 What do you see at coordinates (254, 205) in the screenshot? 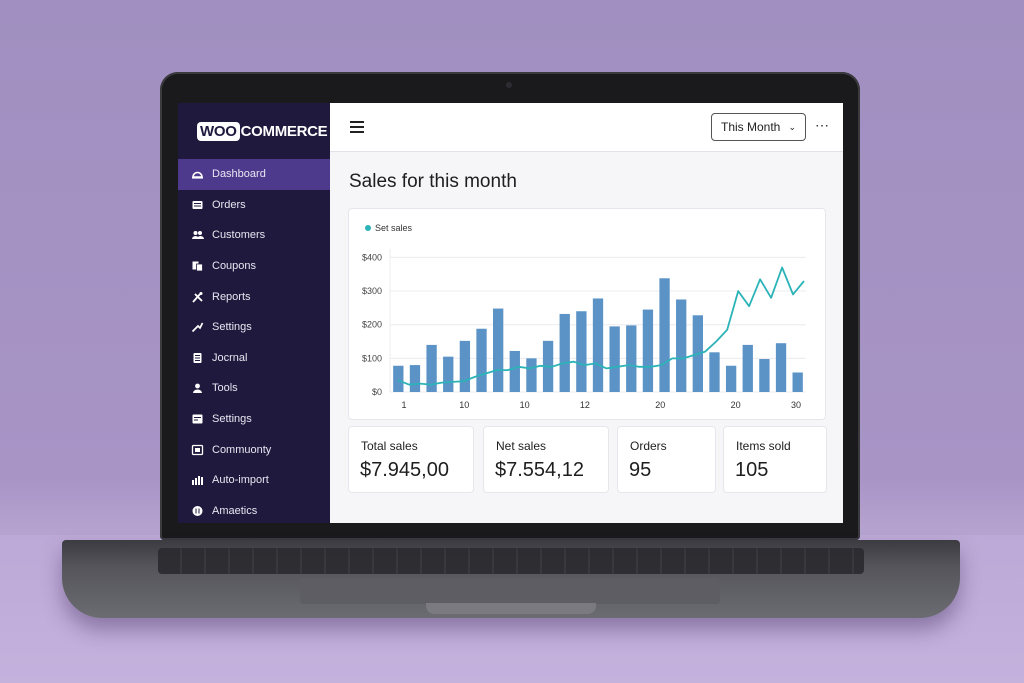
I see `sidebar-item-orders: Orders` at bounding box center [254, 205].